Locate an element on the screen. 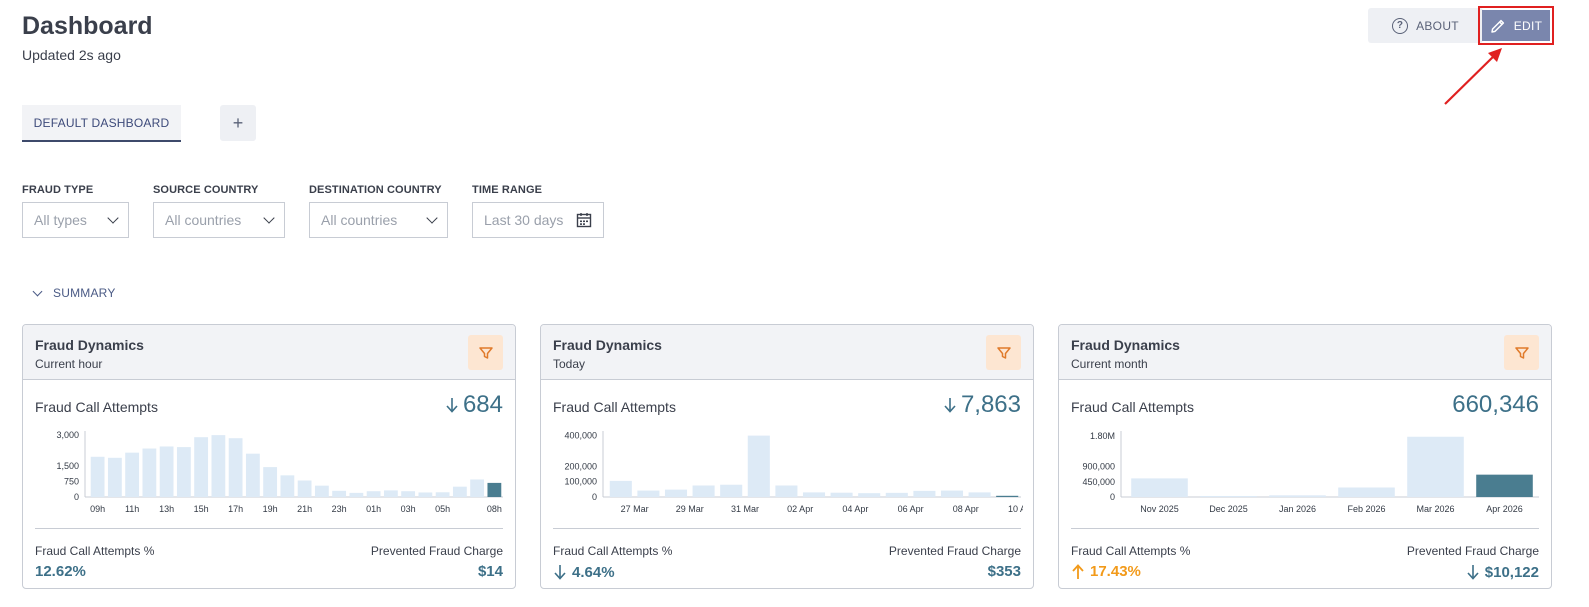 Image resolution: width=1589 pixels, height=607 pixels. stat-number: 4.64% is located at coordinates (593, 572).